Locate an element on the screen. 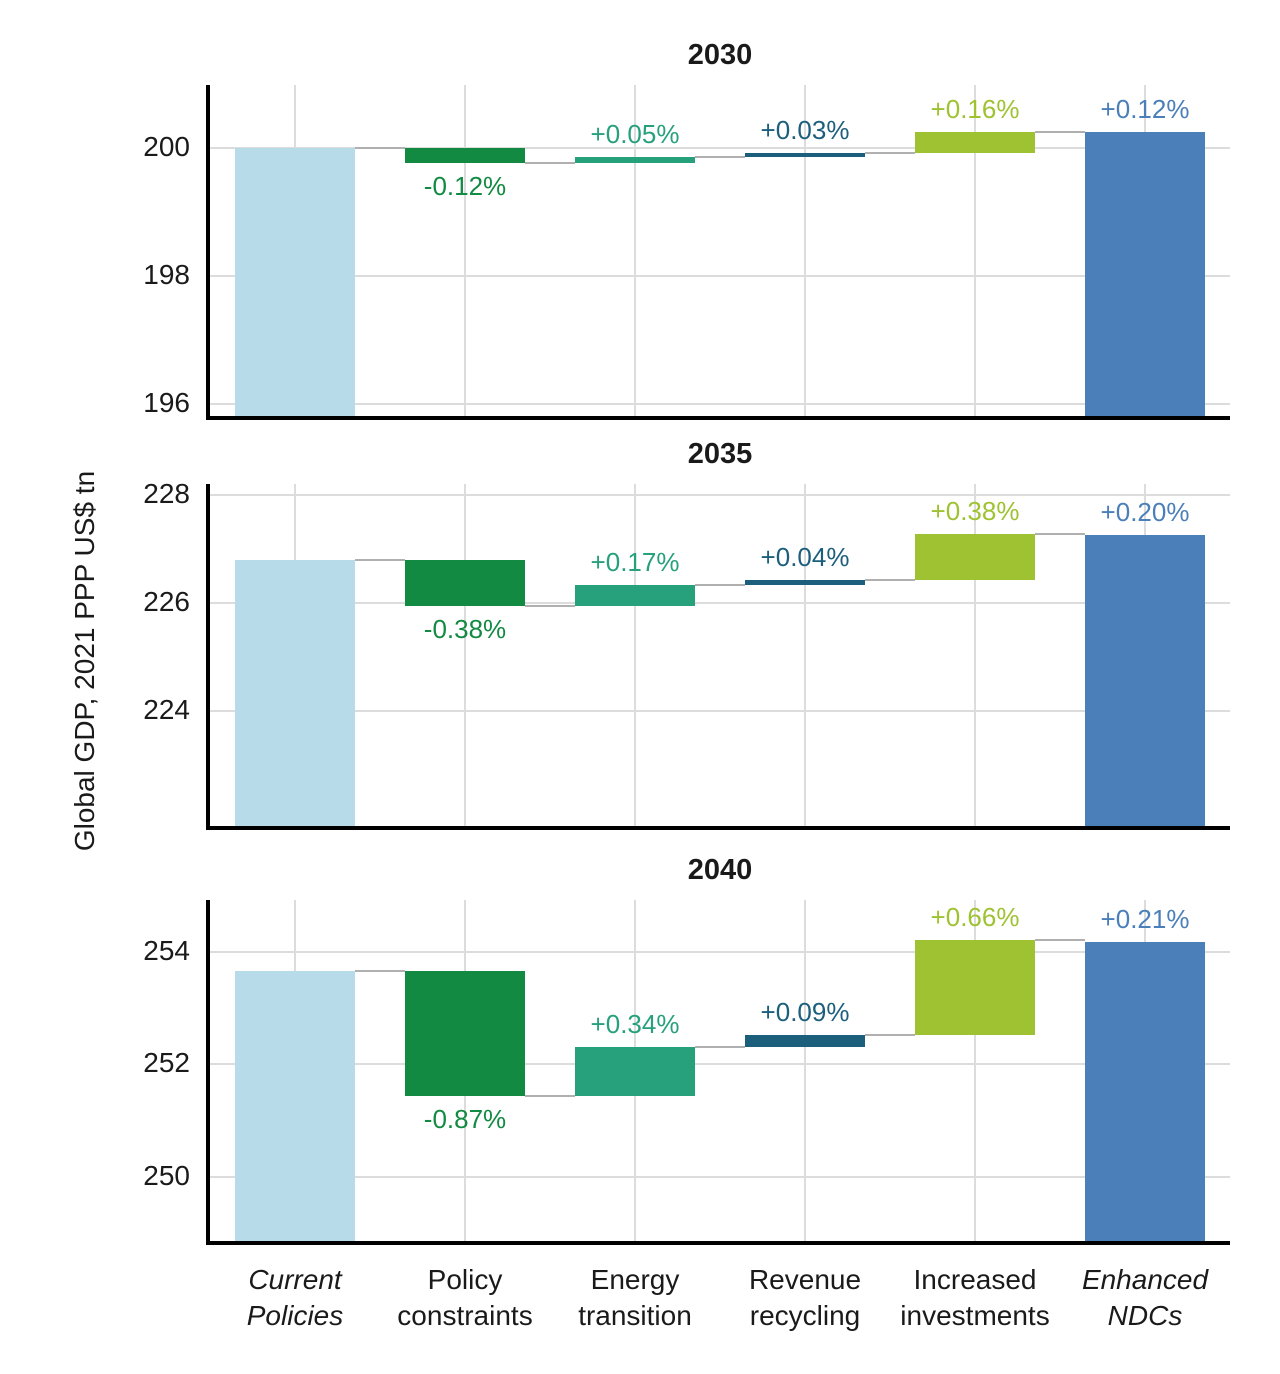  value-label-policy-constraints: -0.87% is located at coordinates (465, 1118).